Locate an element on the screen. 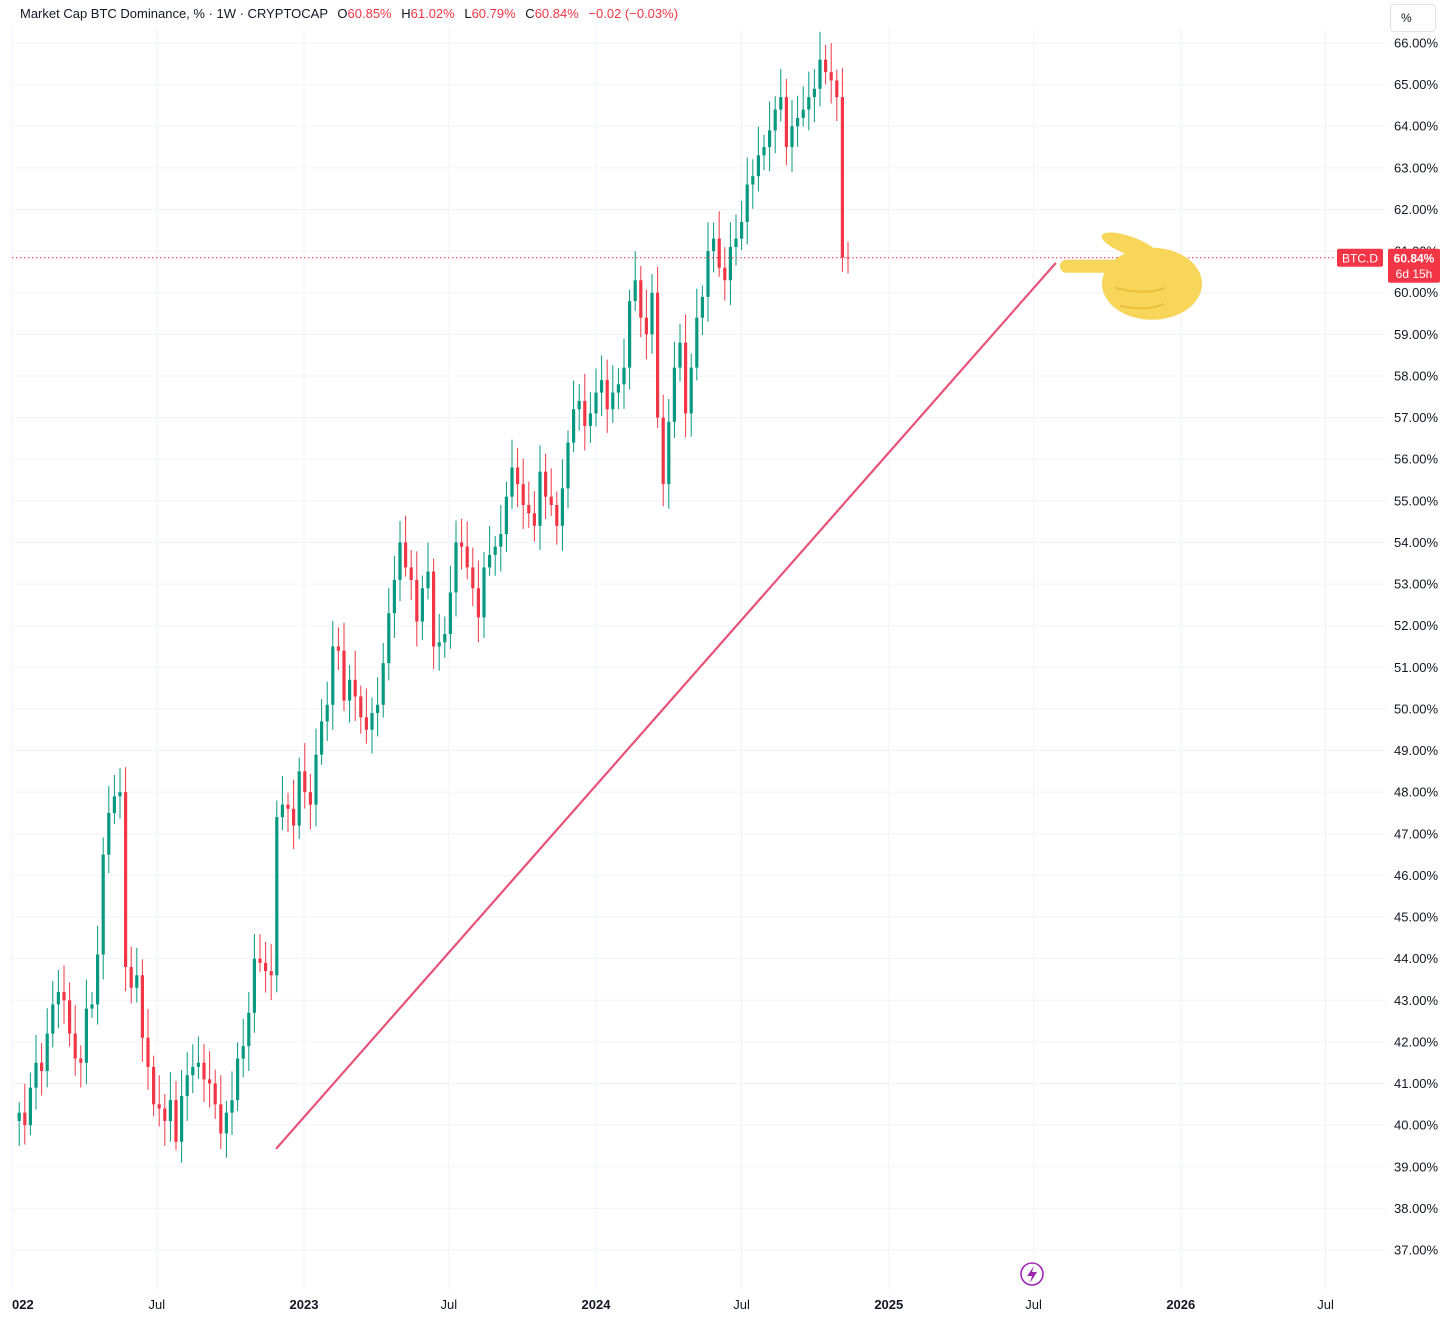 The width and height of the screenshot is (1452, 1328). y-tick-label: 54.00% is located at coordinates (1416, 542).